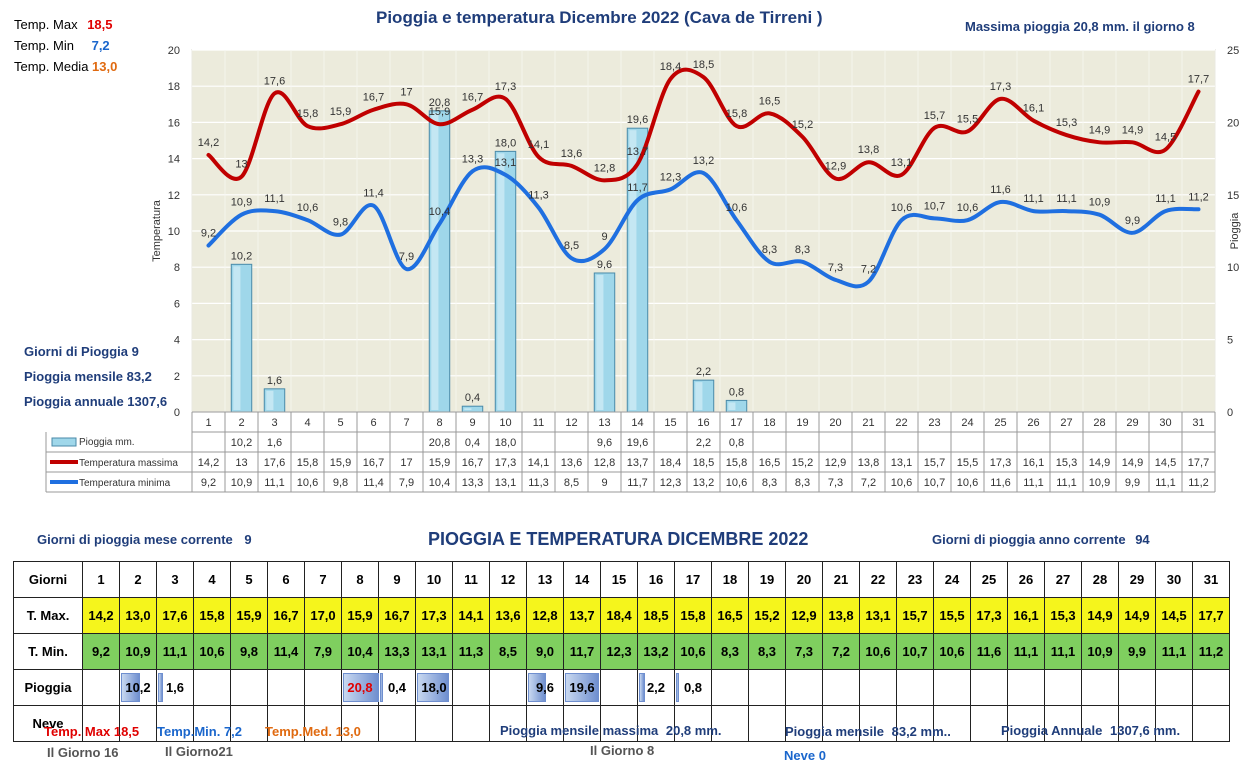  Describe the element at coordinates (1132, 423) in the screenshot. I see `x-tick-label: 29` at that location.